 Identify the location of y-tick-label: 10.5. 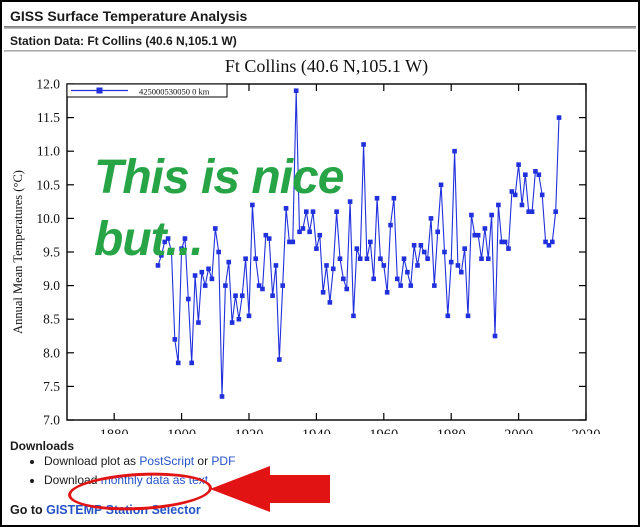
(48, 184).